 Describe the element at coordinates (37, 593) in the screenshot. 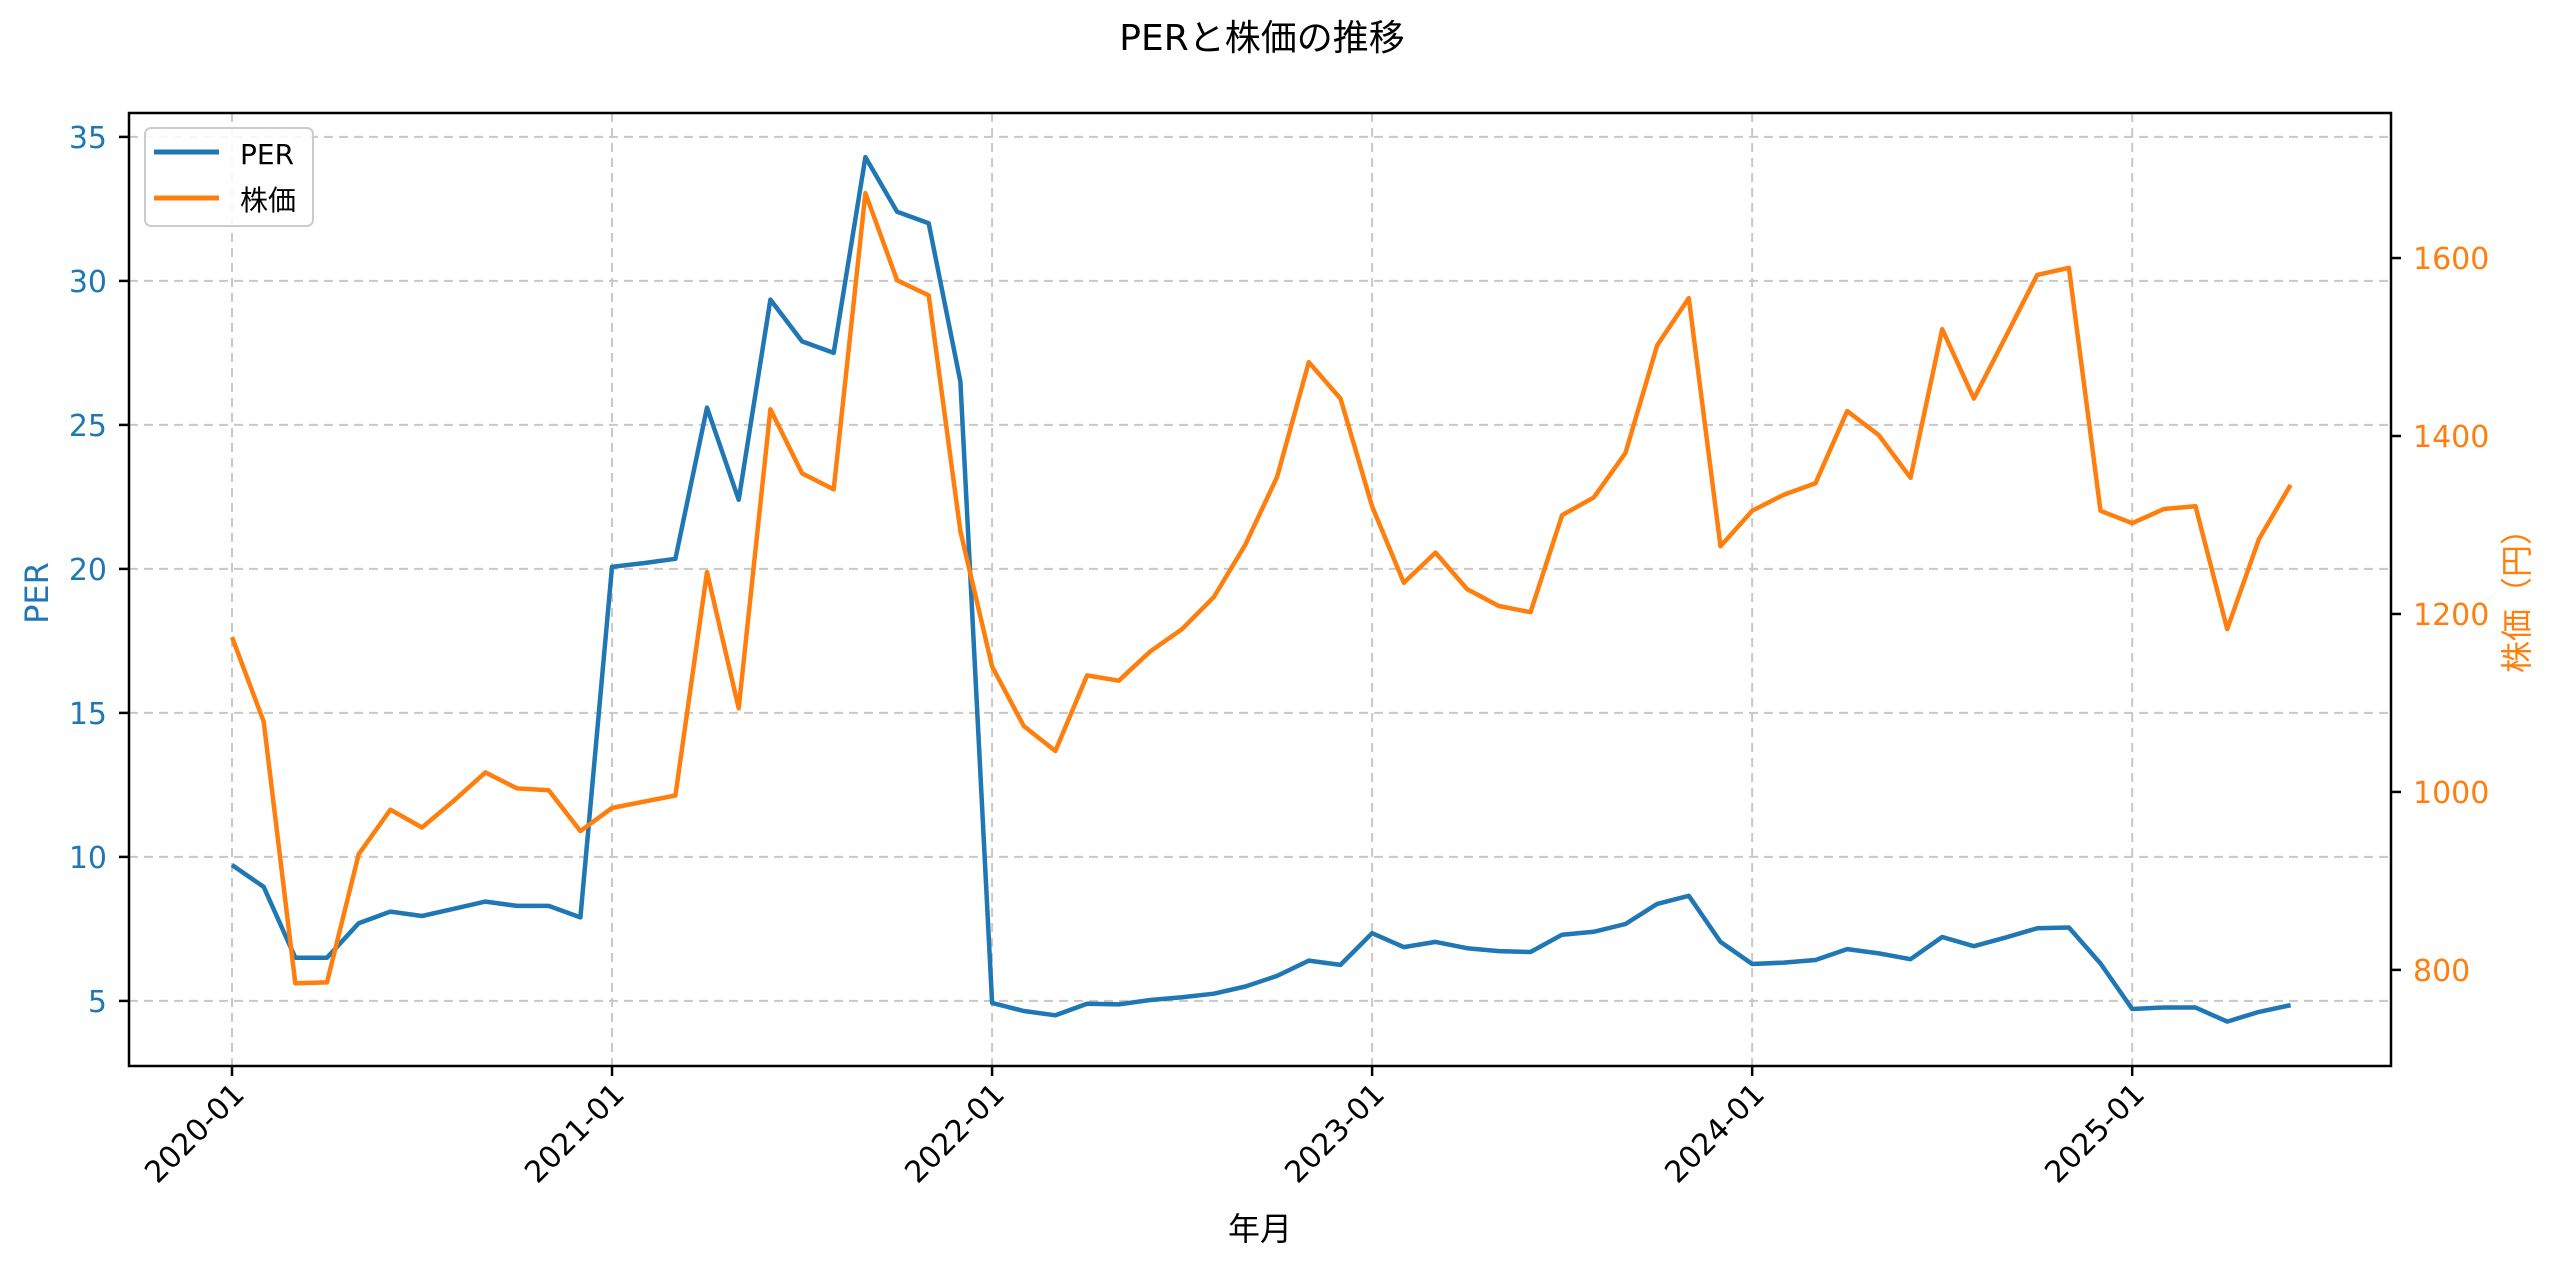

I see `left-y-axis-label: PER` at that location.